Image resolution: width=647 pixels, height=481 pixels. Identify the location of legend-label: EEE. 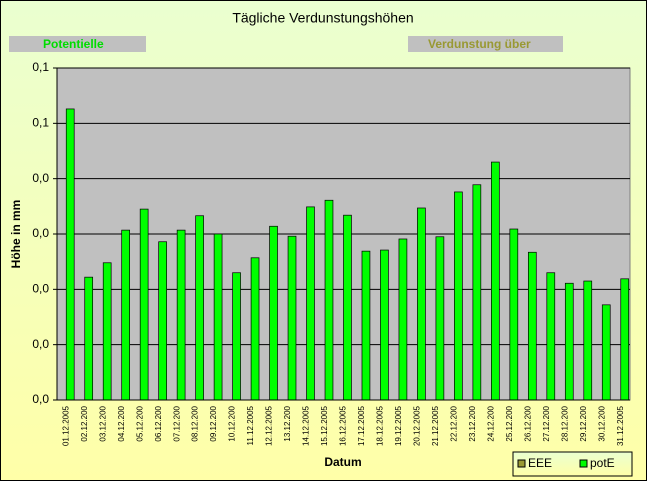
(540, 463).